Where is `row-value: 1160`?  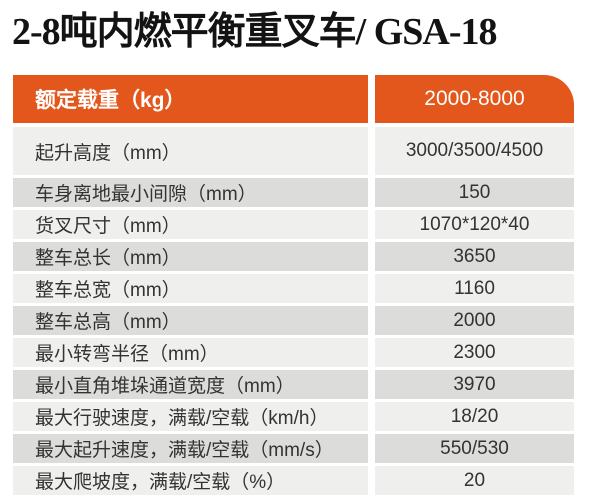 row-value: 1160 is located at coordinates (474, 288).